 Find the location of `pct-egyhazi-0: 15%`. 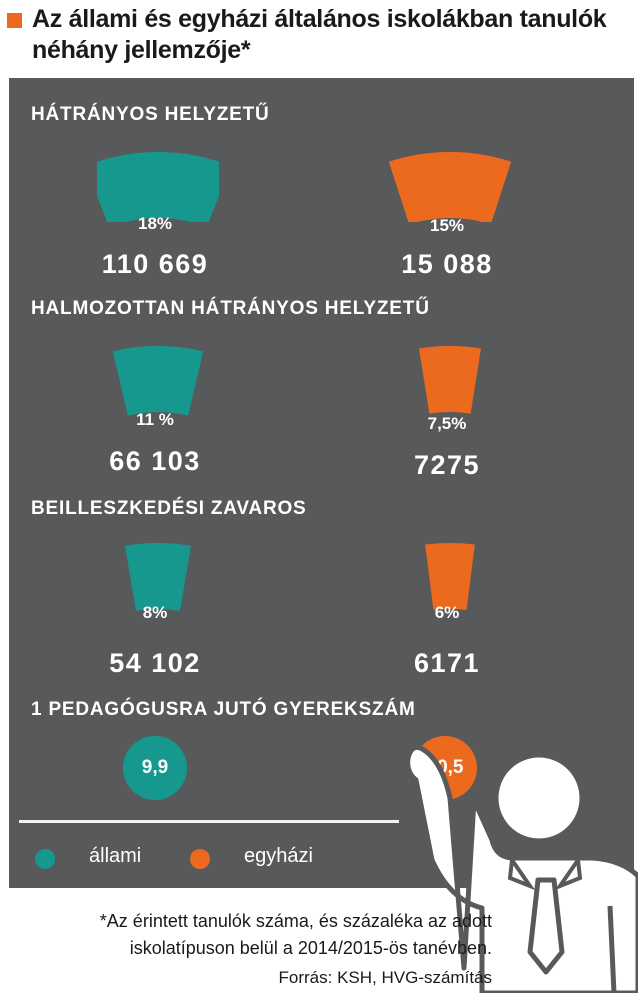

pct-egyhazi-0: 15% is located at coordinates (447, 225).